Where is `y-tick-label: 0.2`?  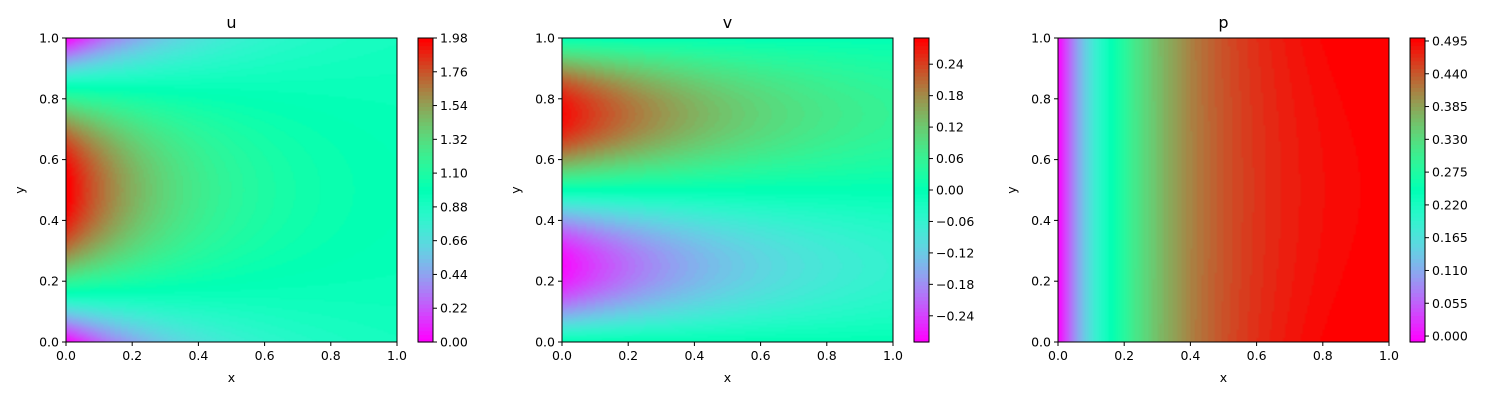 y-tick-label: 0.2 is located at coordinates (49, 281).